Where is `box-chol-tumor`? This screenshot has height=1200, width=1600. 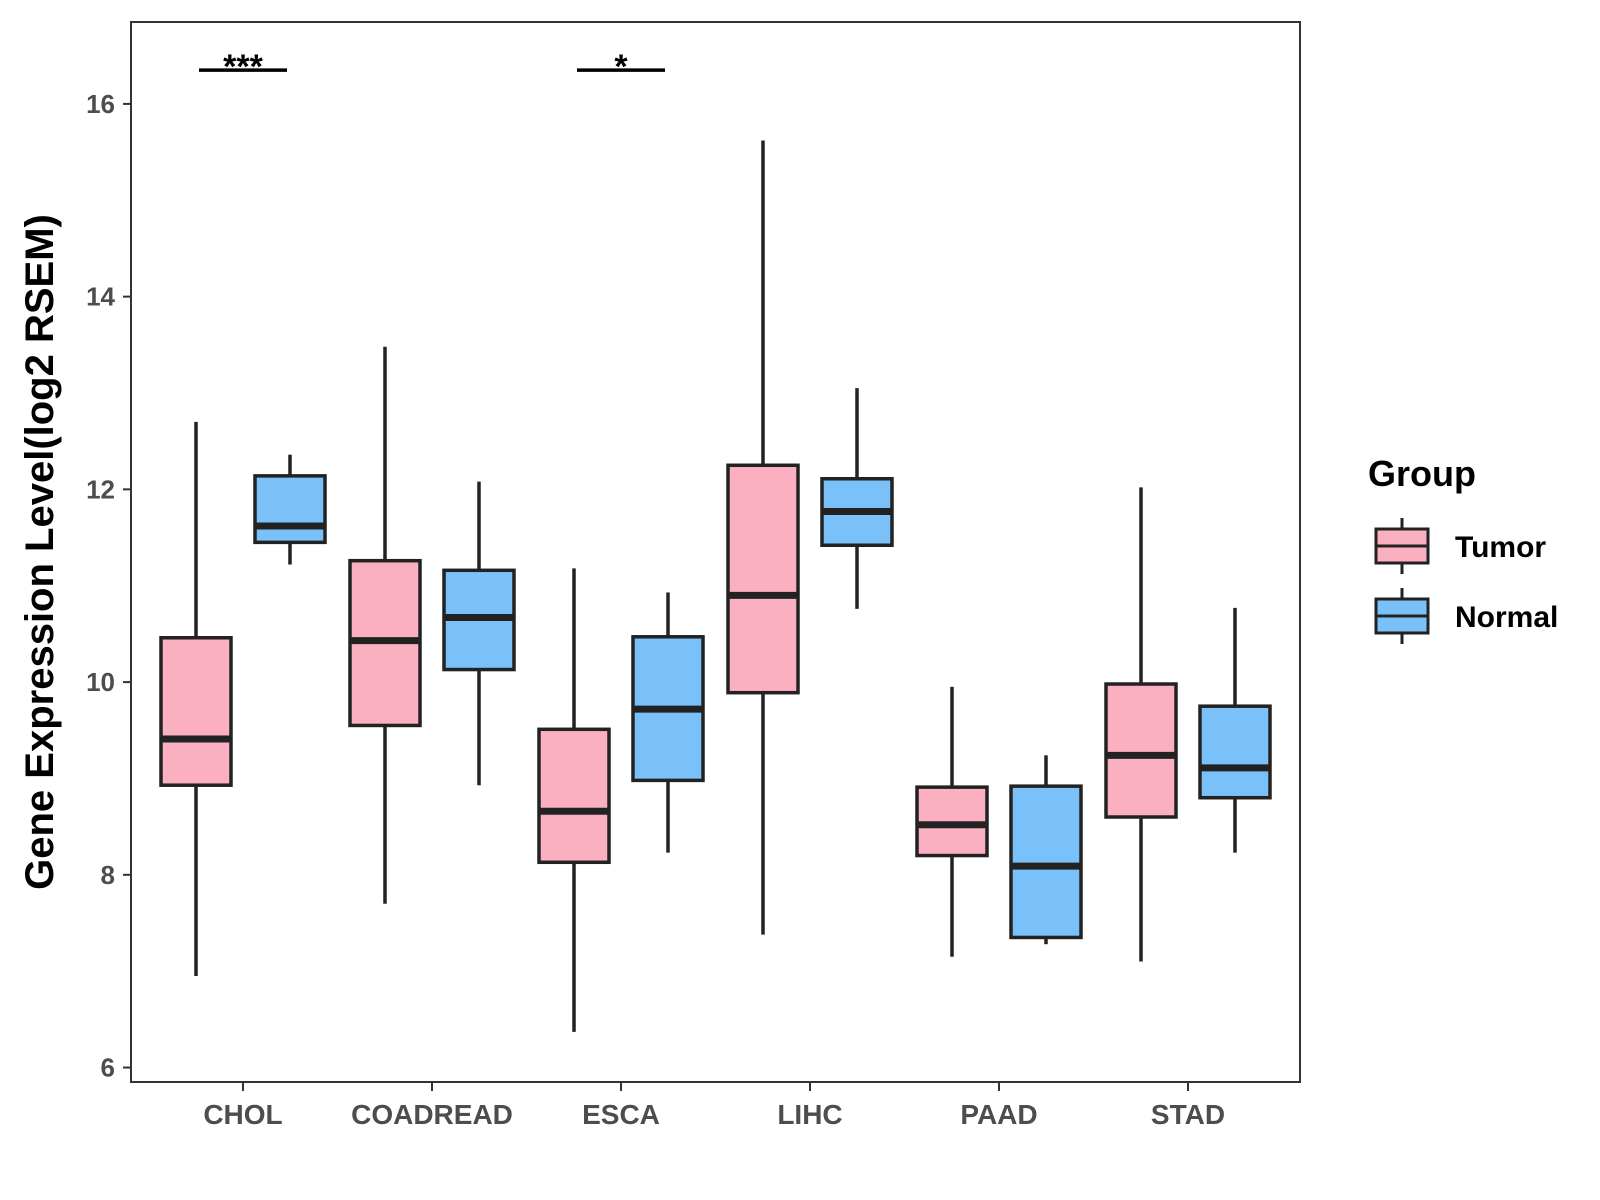
box-chol-tumor is located at coordinates (196, 698).